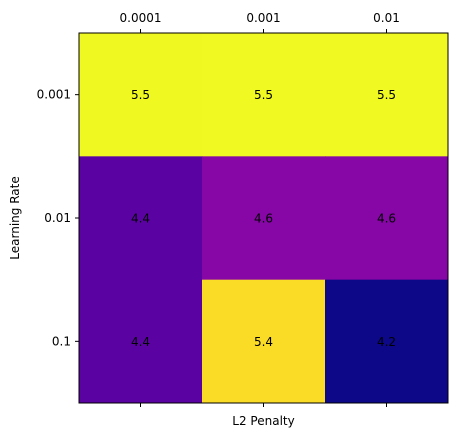 Image resolution: width=458 pixels, height=437 pixels. I want to click on heatmap-cell-r1-c1, so click(264, 218).